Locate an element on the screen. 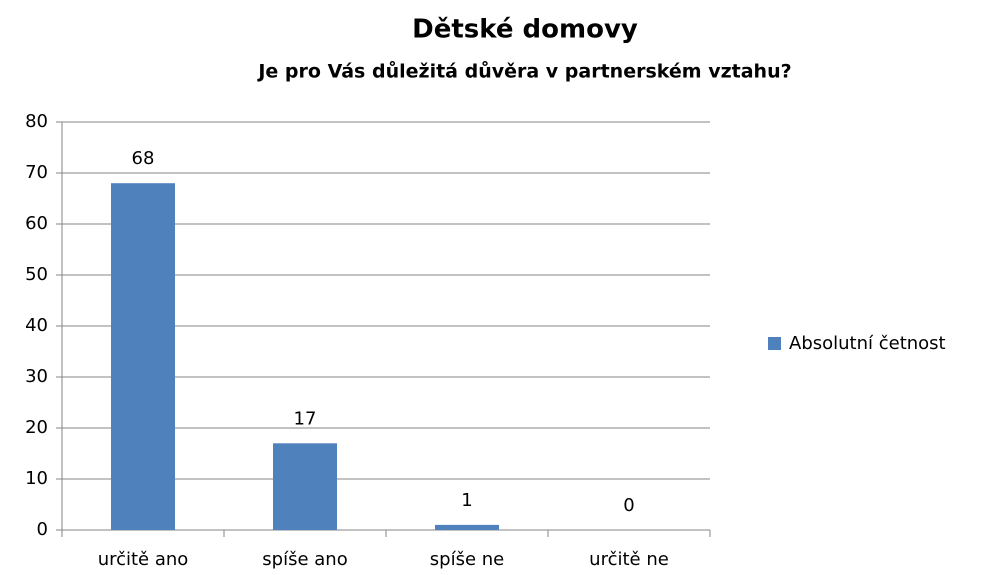  y-tick-label: 10 is located at coordinates (36, 478).